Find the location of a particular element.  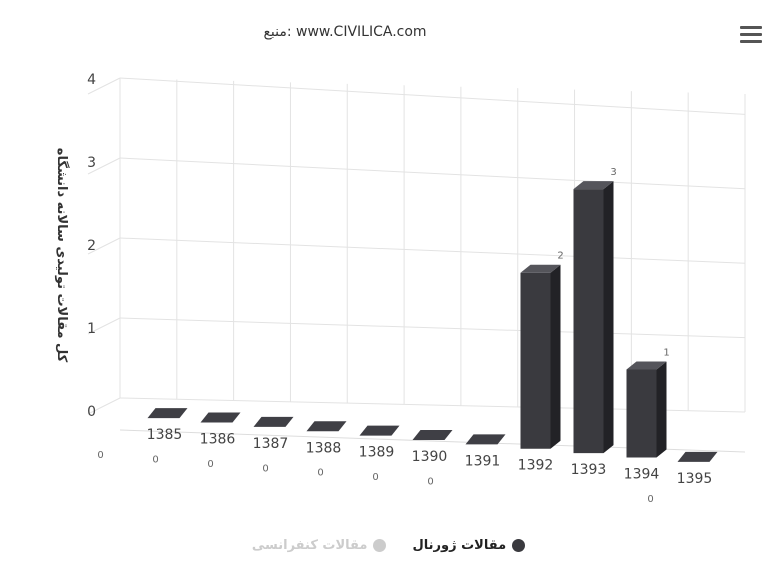

data-label: 2 is located at coordinates (560, 256).